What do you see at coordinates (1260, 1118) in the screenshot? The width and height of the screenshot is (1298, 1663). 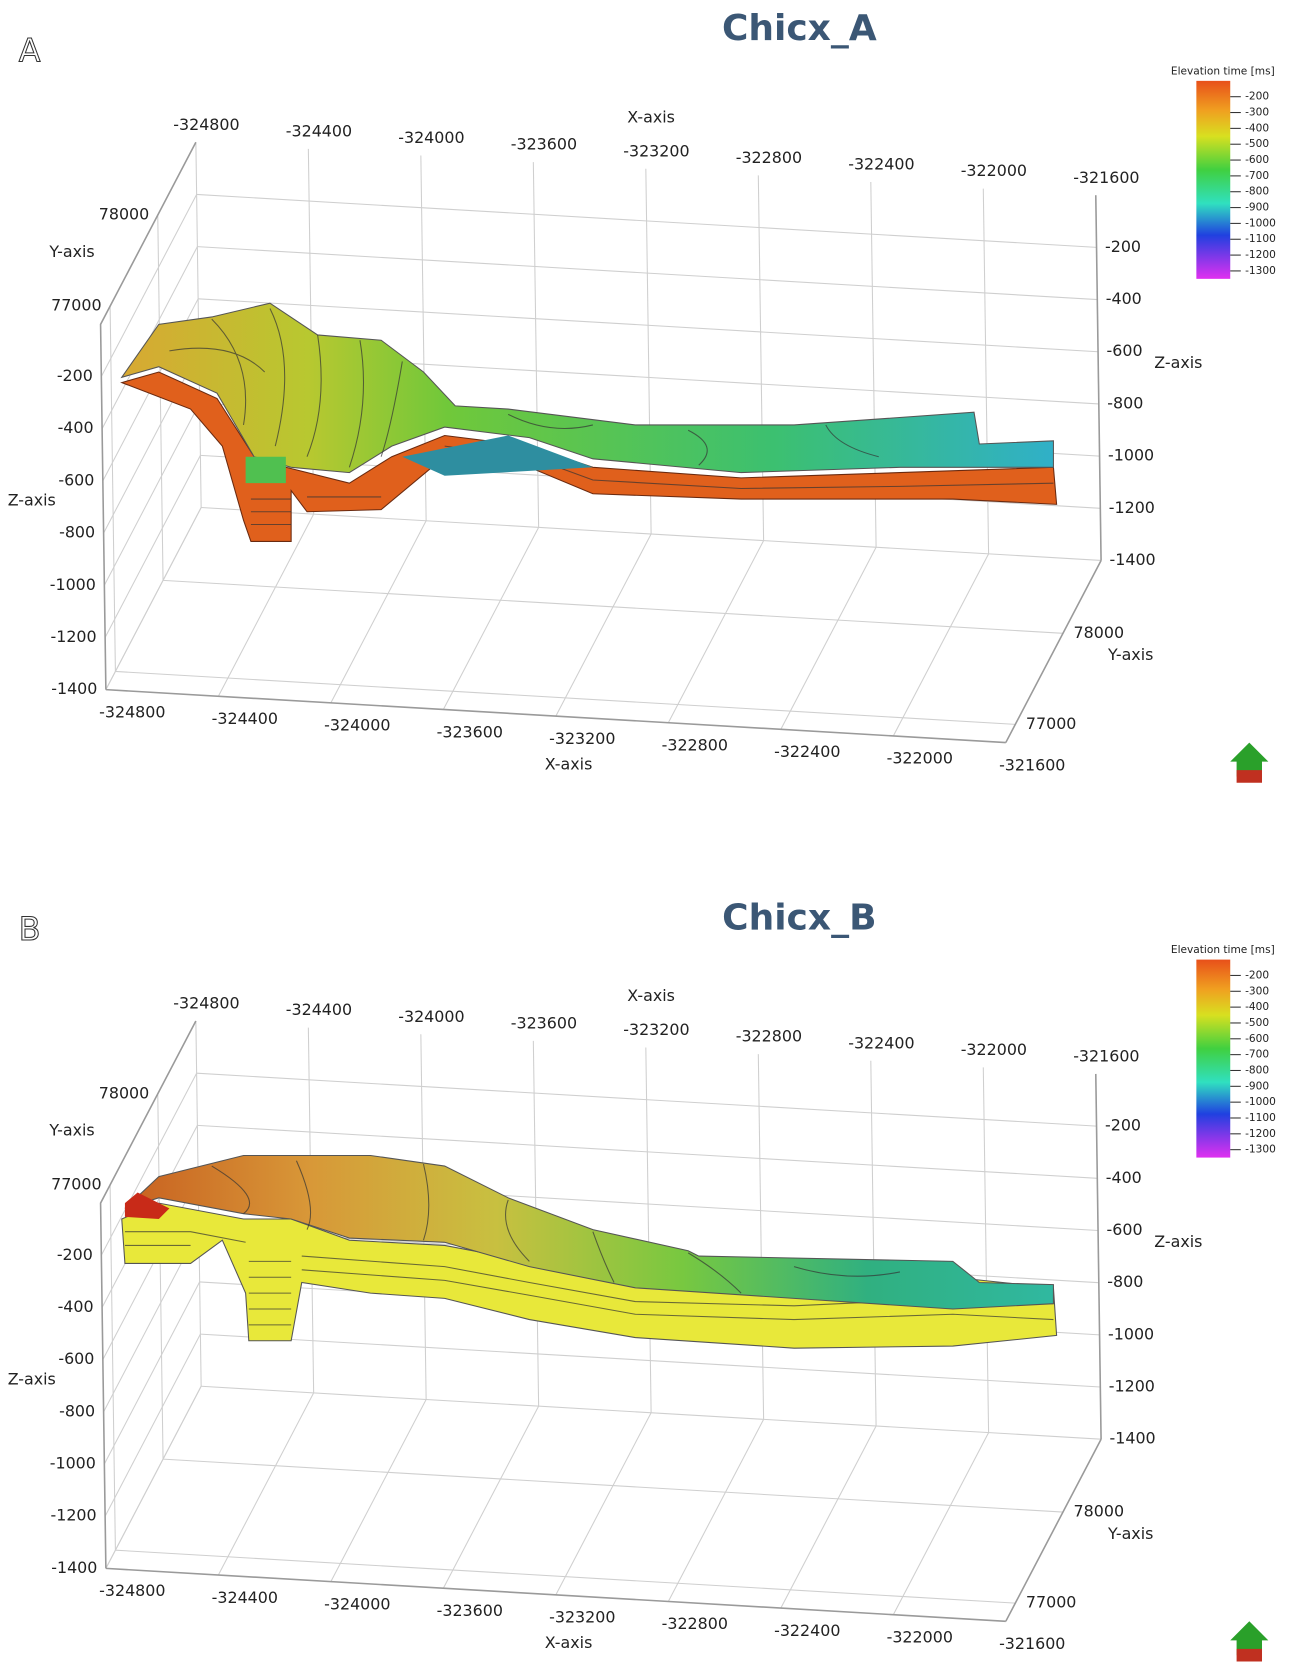 I see `colorbar-tick-label: -1100` at bounding box center [1260, 1118].